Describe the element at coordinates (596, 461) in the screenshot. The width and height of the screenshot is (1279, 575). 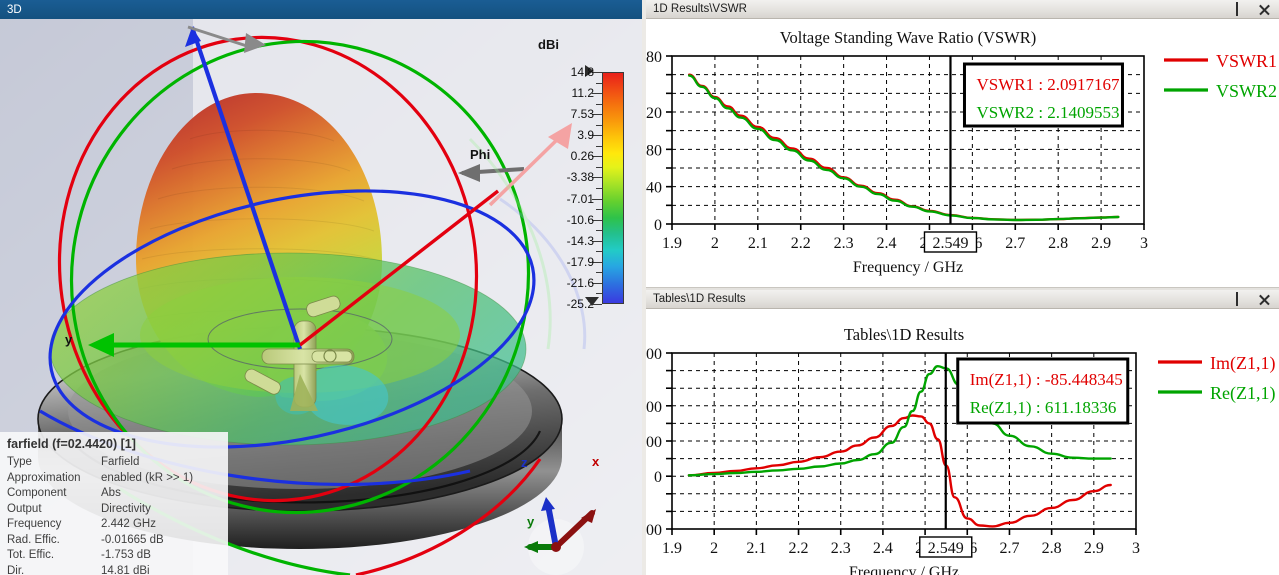
I see `triad-x-label: x` at that location.